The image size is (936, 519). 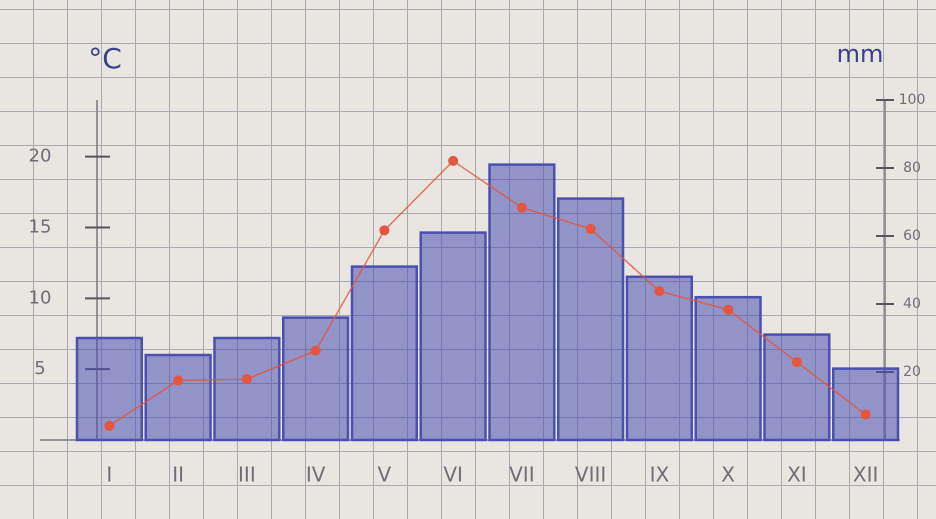 I want to click on x-tick-label: III, so click(x=247, y=475).